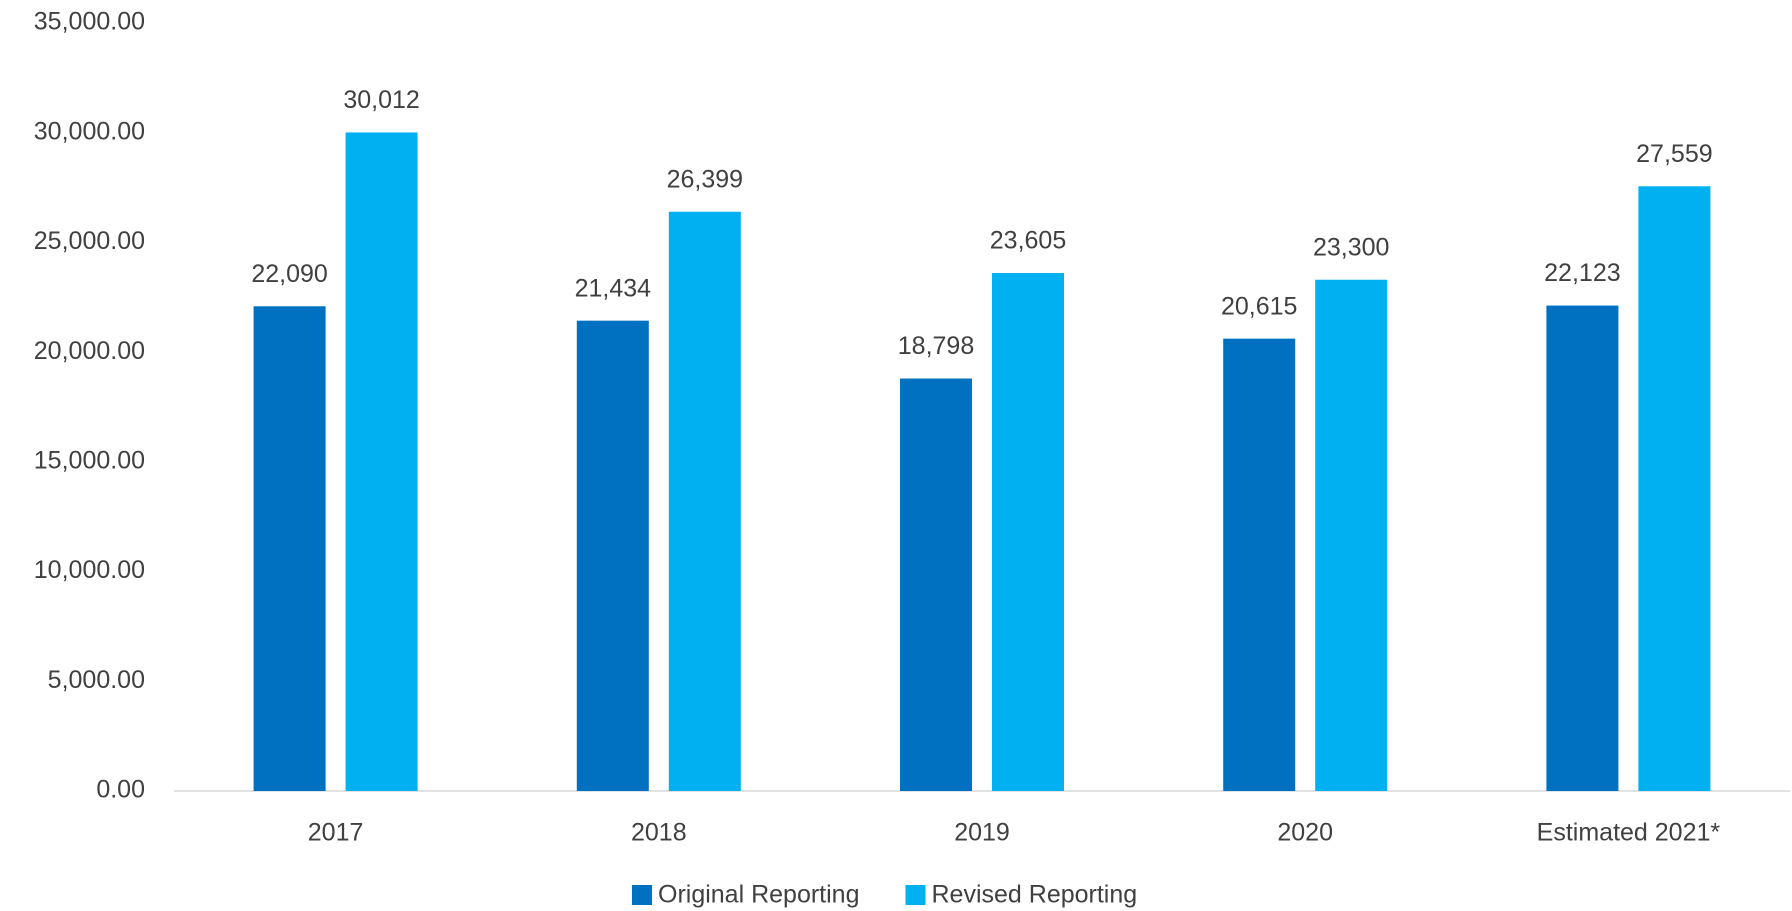 This screenshot has width=1792, height=911. Describe the element at coordinates (120, 790) in the screenshot. I see `y-tick-label: 0.00` at that location.